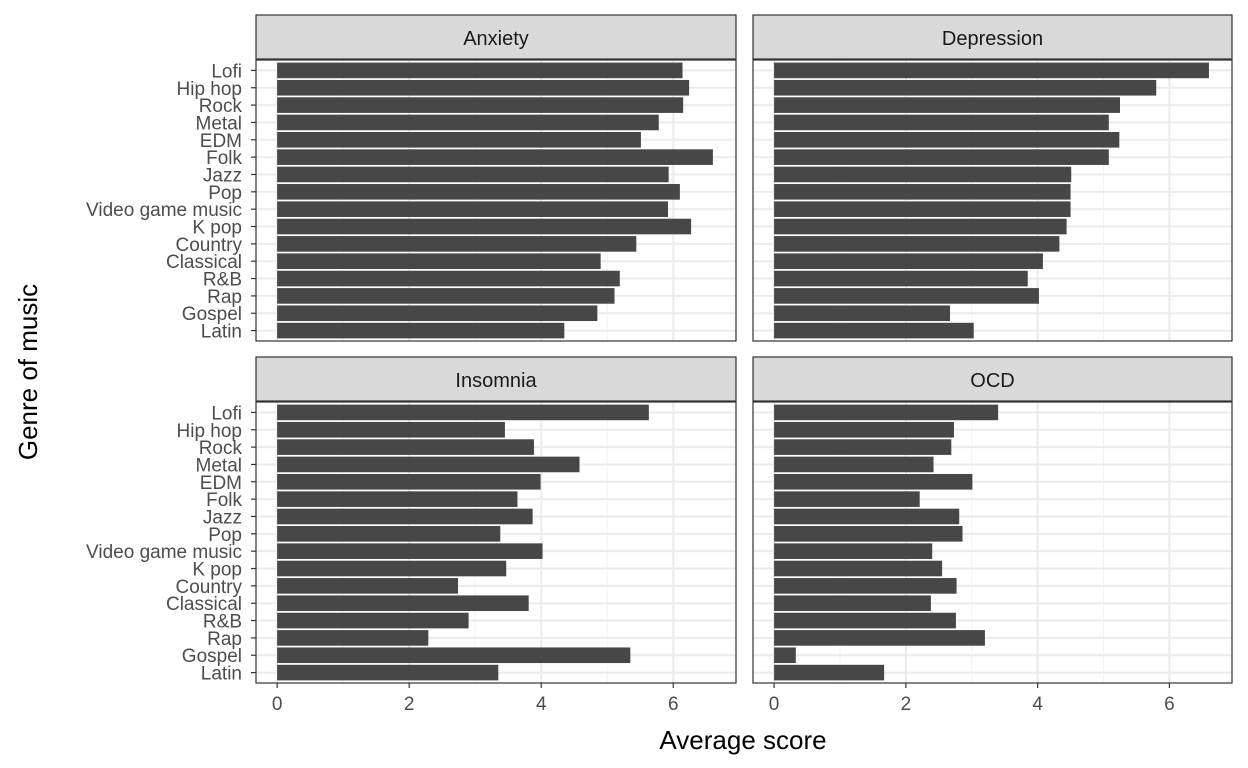  I want to click on facet-strip-label: Anxiety, so click(496, 39).